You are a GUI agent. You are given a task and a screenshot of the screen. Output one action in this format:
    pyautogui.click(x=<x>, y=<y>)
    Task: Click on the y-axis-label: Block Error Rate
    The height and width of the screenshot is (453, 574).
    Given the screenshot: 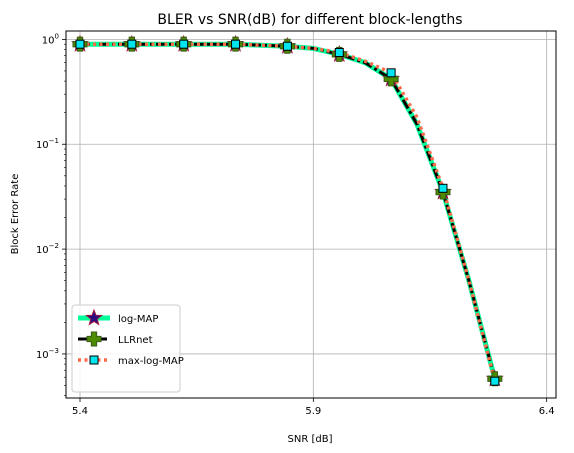 What is the action you would take?
    pyautogui.click(x=15, y=214)
    